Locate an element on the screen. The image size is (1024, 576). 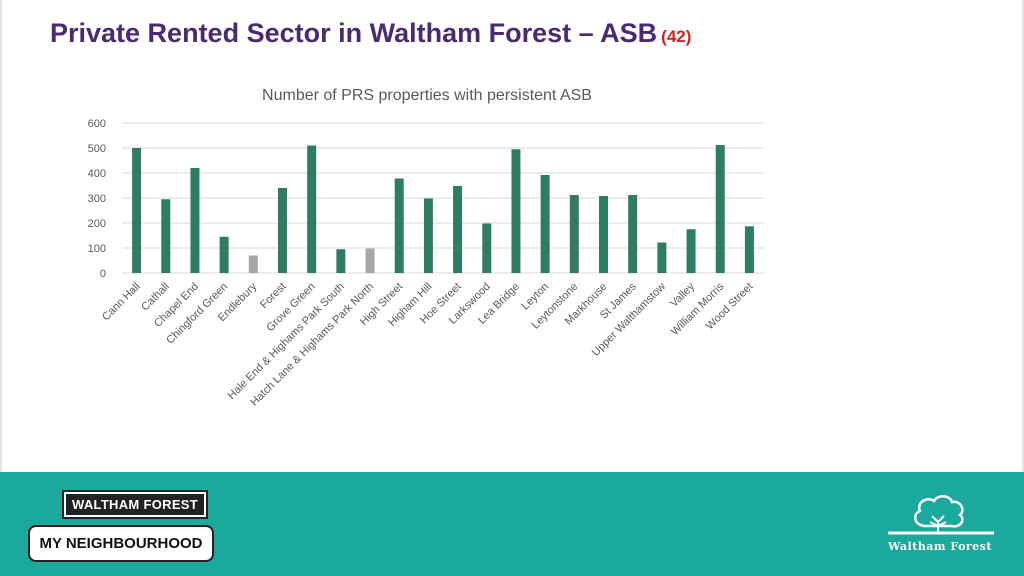
bar-cathall is located at coordinates (166, 236).